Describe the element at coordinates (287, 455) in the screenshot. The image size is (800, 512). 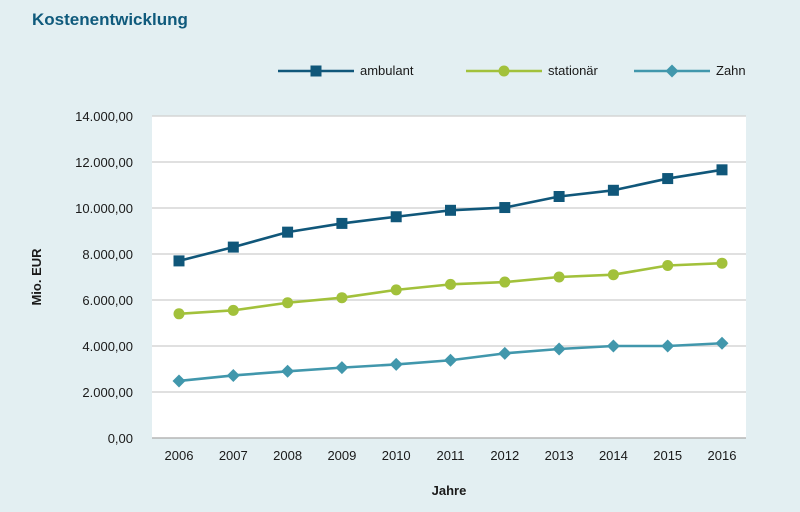
I see `x-tick-label: 2008` at that location.